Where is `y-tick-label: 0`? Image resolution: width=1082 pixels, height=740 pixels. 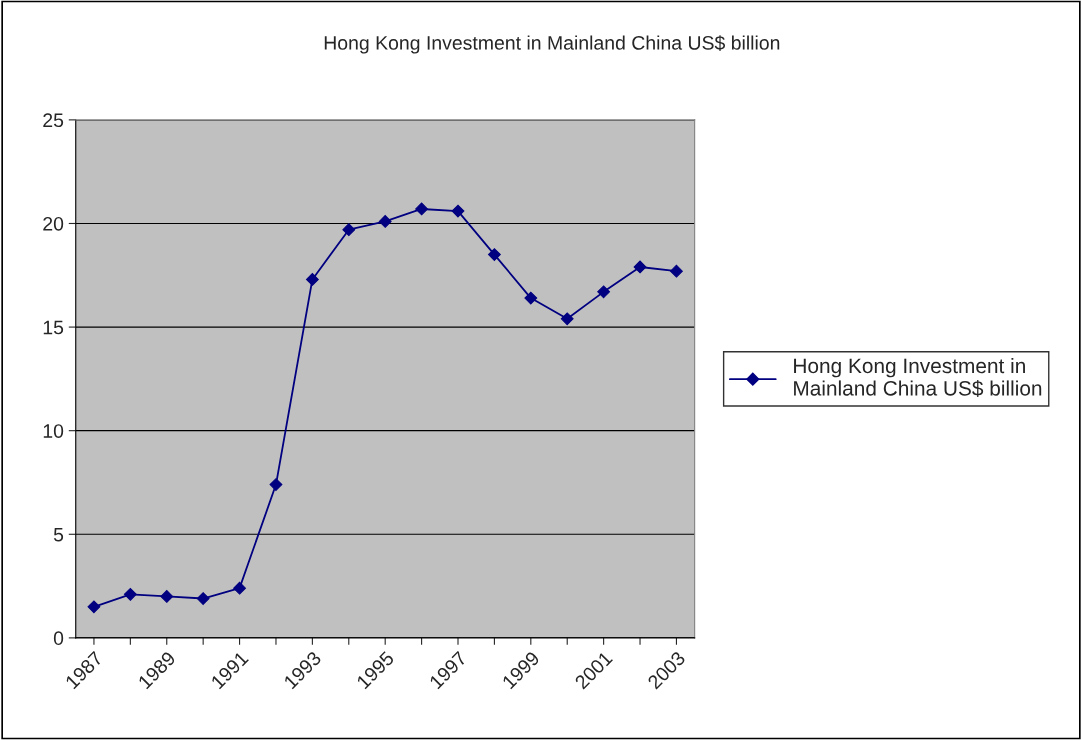
y-tick-label: 0 is located at coordinates (58, 638).